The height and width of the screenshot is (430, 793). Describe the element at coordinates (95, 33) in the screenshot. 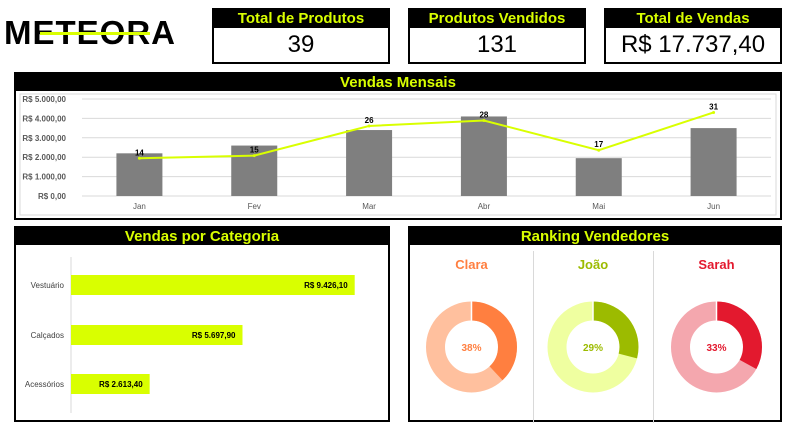

I see `logo-accent-stripe` at that location.